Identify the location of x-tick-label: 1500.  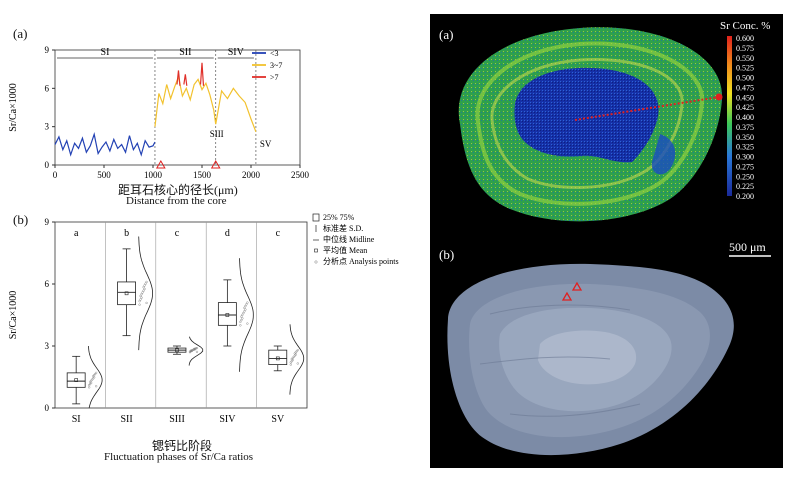
(202, 175).